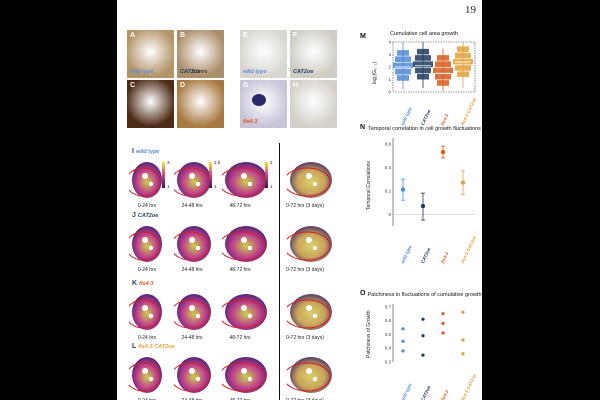 The width and height of the screenshot is (600, 400). I want to click on y-tick-label: 2, so click(389, 67).